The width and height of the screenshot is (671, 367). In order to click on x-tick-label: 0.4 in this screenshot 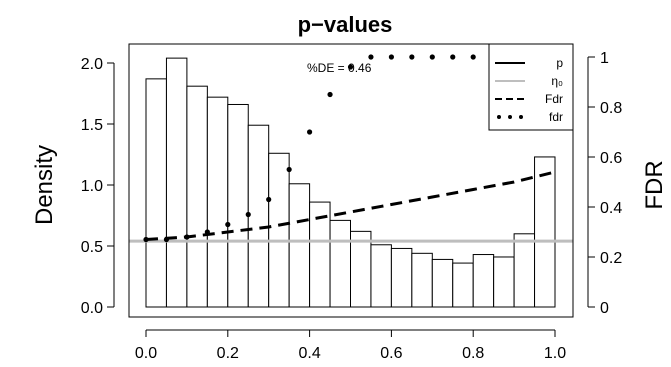, I will do `click(309, 353)`.